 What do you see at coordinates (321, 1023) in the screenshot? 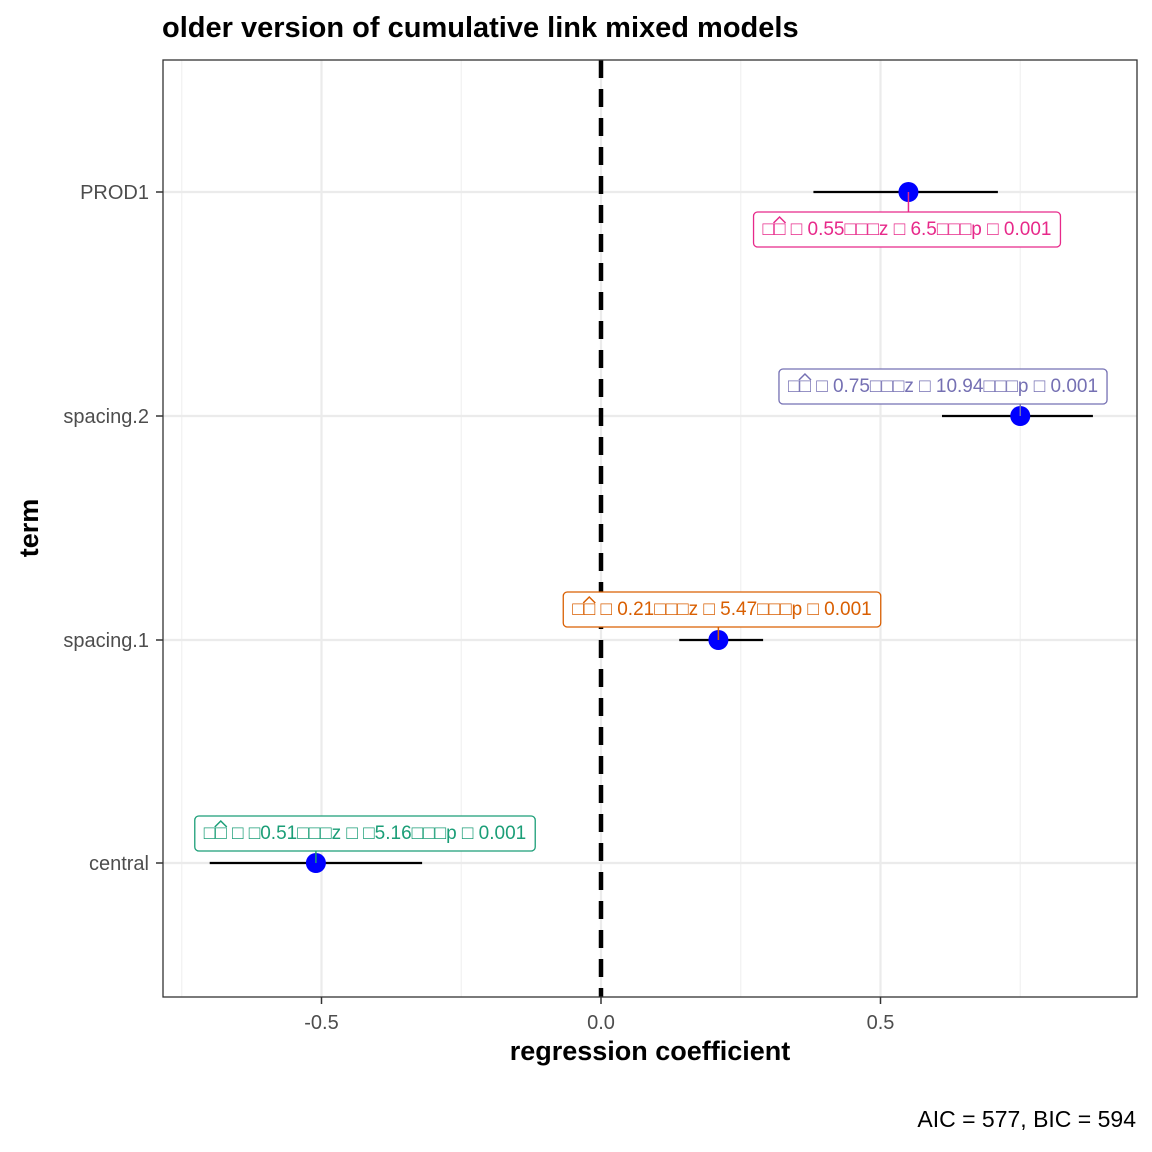
I see `x-tick-label: -0.5` at bounding box center [321, 1023].